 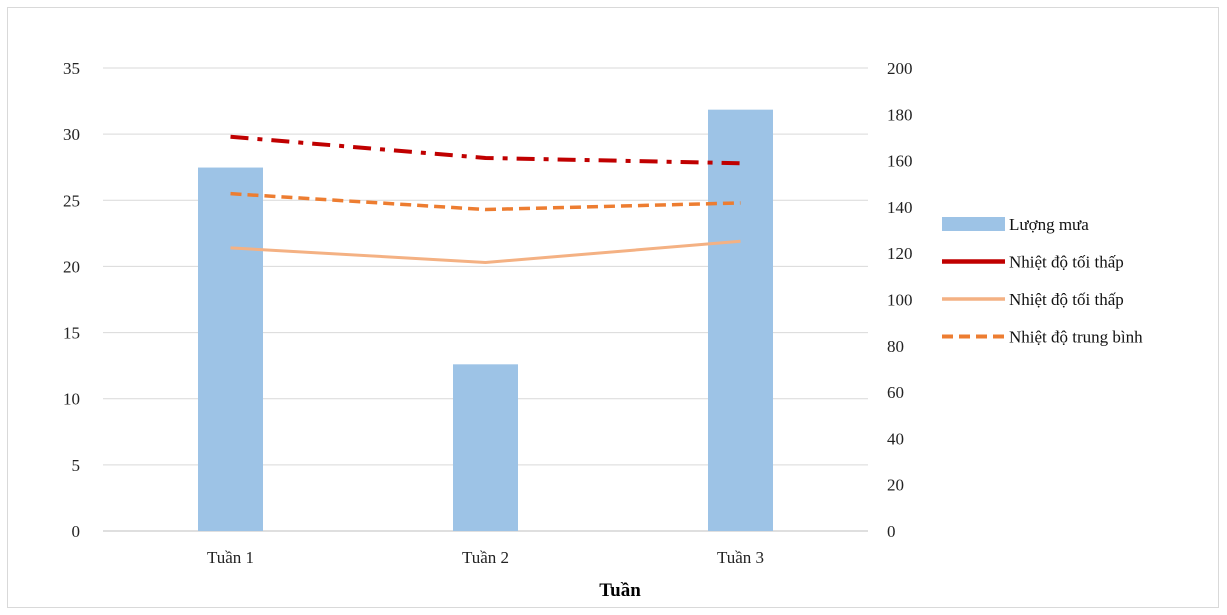 I want to click on y2-tick-label: 60, so click(x=895, y=392).